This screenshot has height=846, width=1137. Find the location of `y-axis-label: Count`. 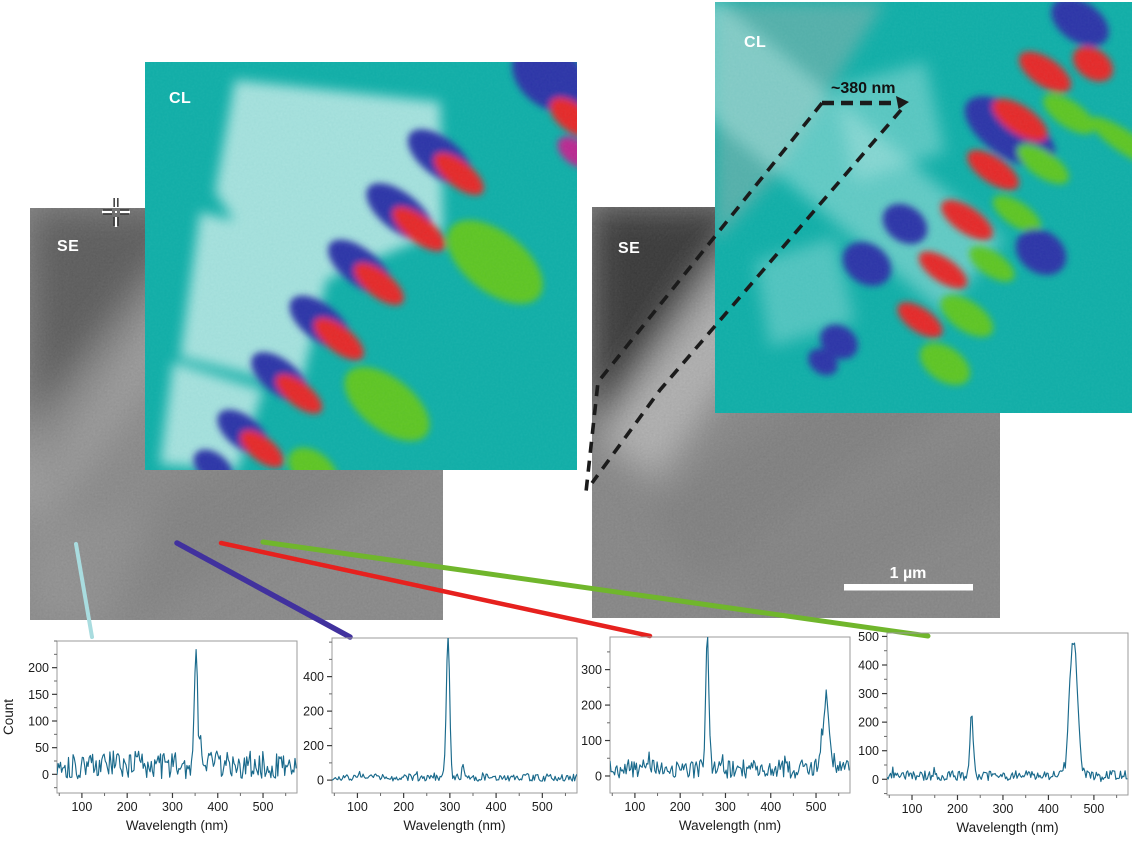

y-axis-label: Count is located at coordinates (8, 717).